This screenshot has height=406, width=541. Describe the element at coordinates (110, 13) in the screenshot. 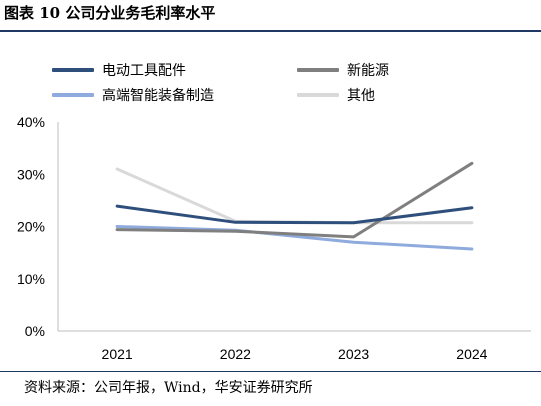

I see `chart-title: 图表 10 公司分业务毛利率水平` at that location.